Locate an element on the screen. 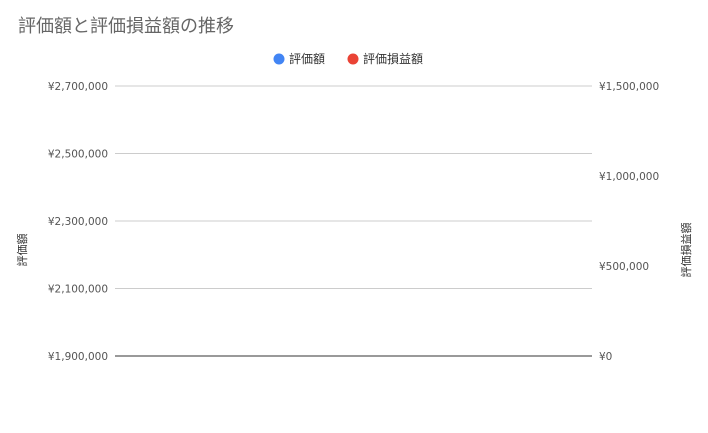  legend-marker-profit is located at coordinates (353, 59).